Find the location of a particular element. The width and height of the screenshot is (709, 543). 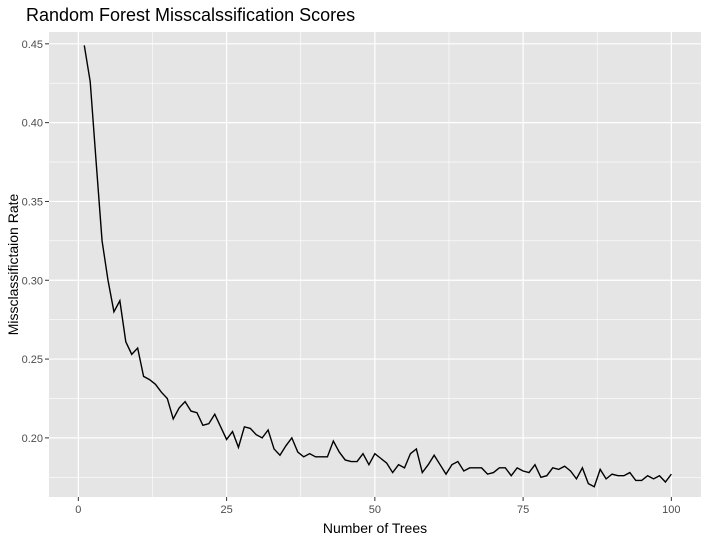

y-axis-title: Missclassifictaion Rate is located at coordinates (13, 264).